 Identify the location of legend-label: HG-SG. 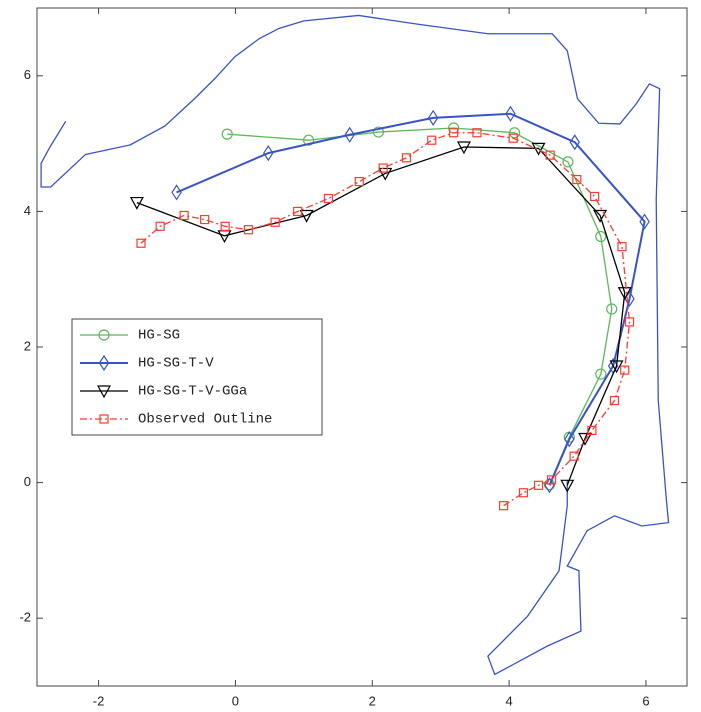
(159, 336).